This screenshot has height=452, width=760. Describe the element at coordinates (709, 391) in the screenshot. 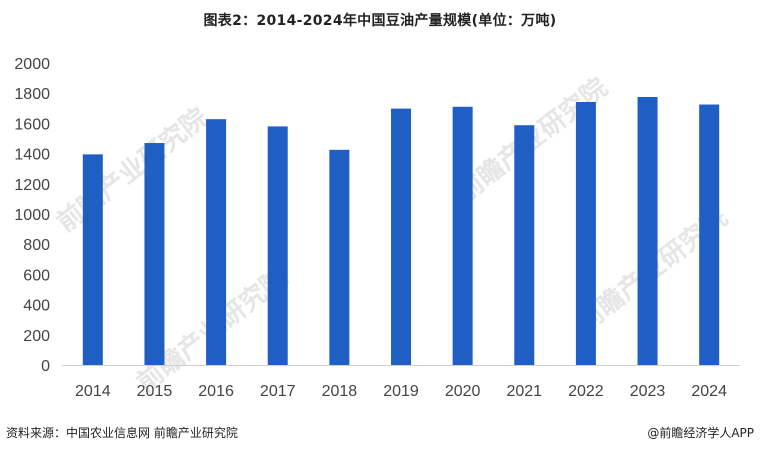

I see `x-tick-label: 2024` at that location.